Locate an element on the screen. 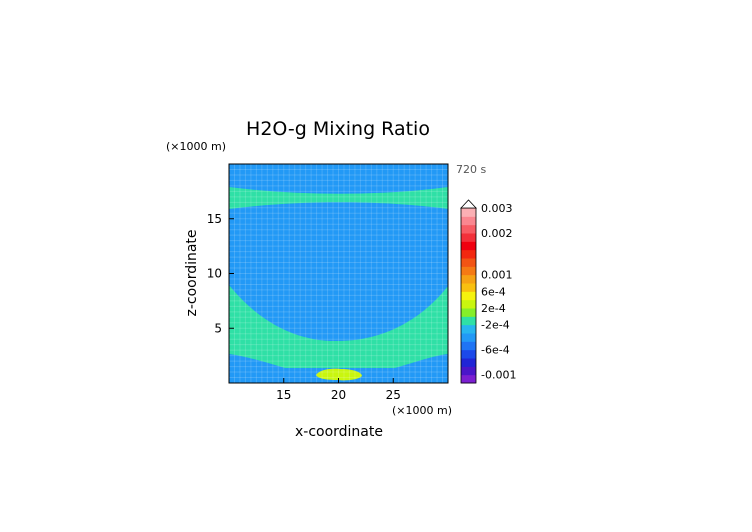  x-tick-label: 20 is located at coordinates (338, 395).